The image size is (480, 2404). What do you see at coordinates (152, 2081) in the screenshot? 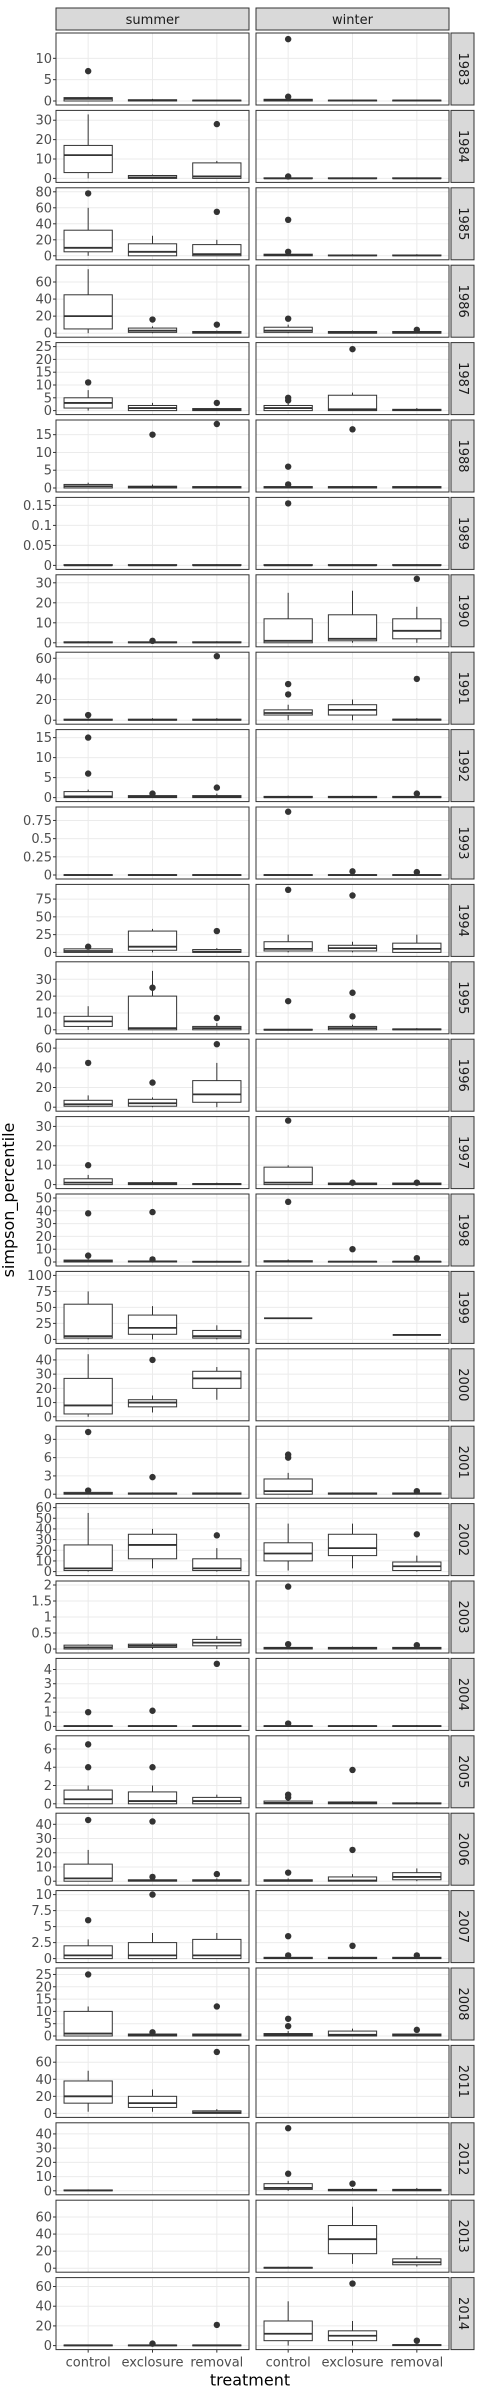
I see `panel-border-2011-summer` at bounding box center [152, 2081].